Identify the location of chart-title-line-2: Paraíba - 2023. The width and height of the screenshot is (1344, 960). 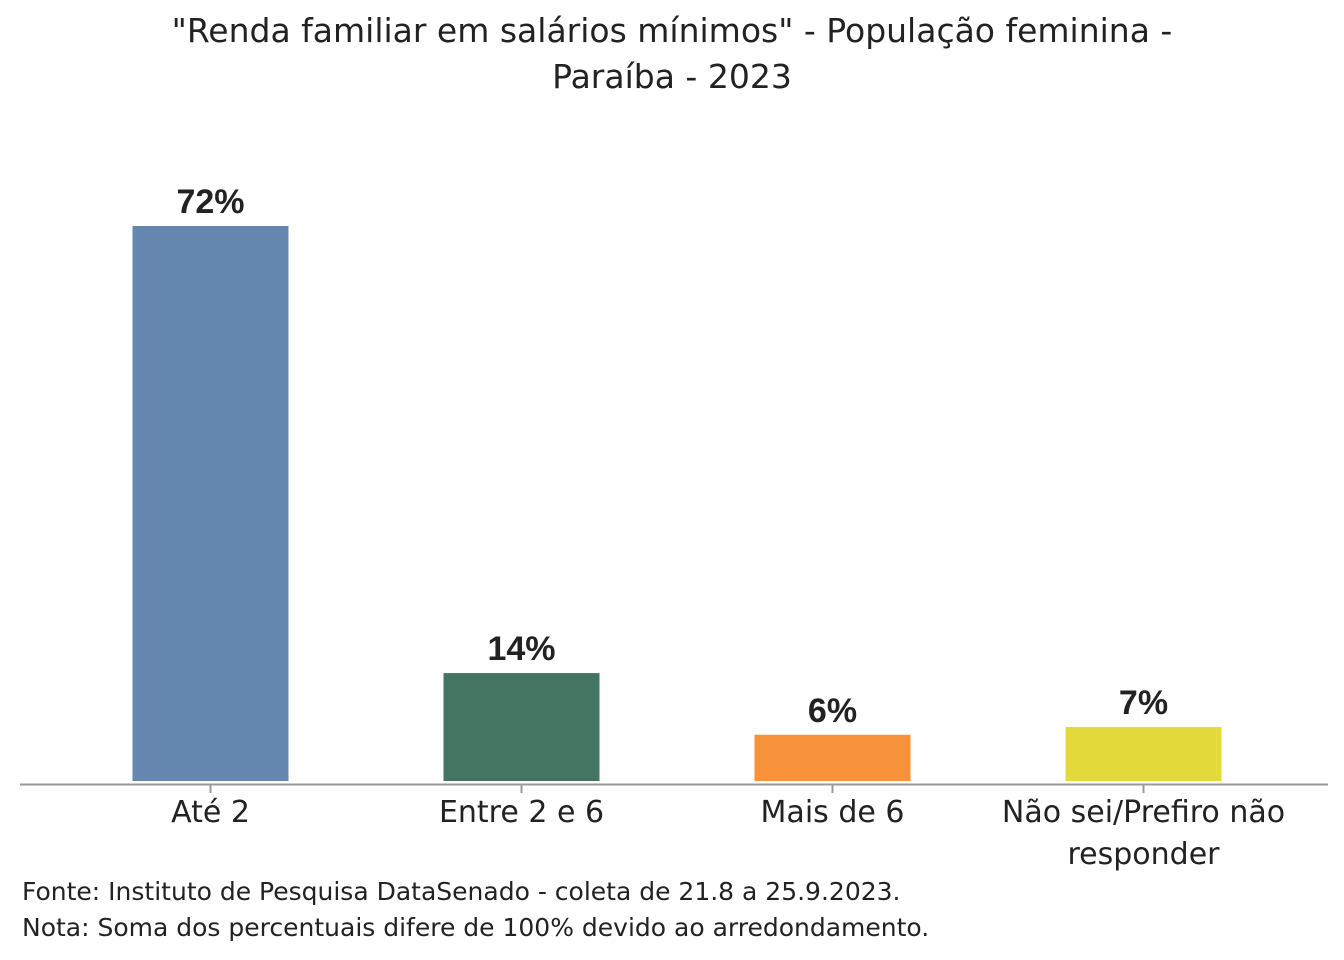
(672, 76).